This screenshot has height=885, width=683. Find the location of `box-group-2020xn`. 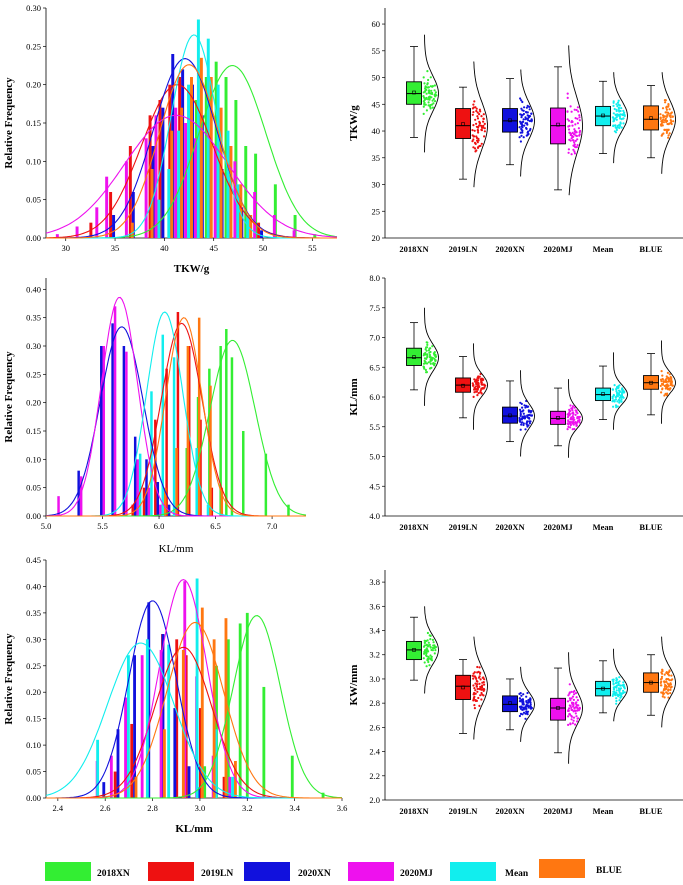

box-group-2020xn is located at coordinates (518, 123).